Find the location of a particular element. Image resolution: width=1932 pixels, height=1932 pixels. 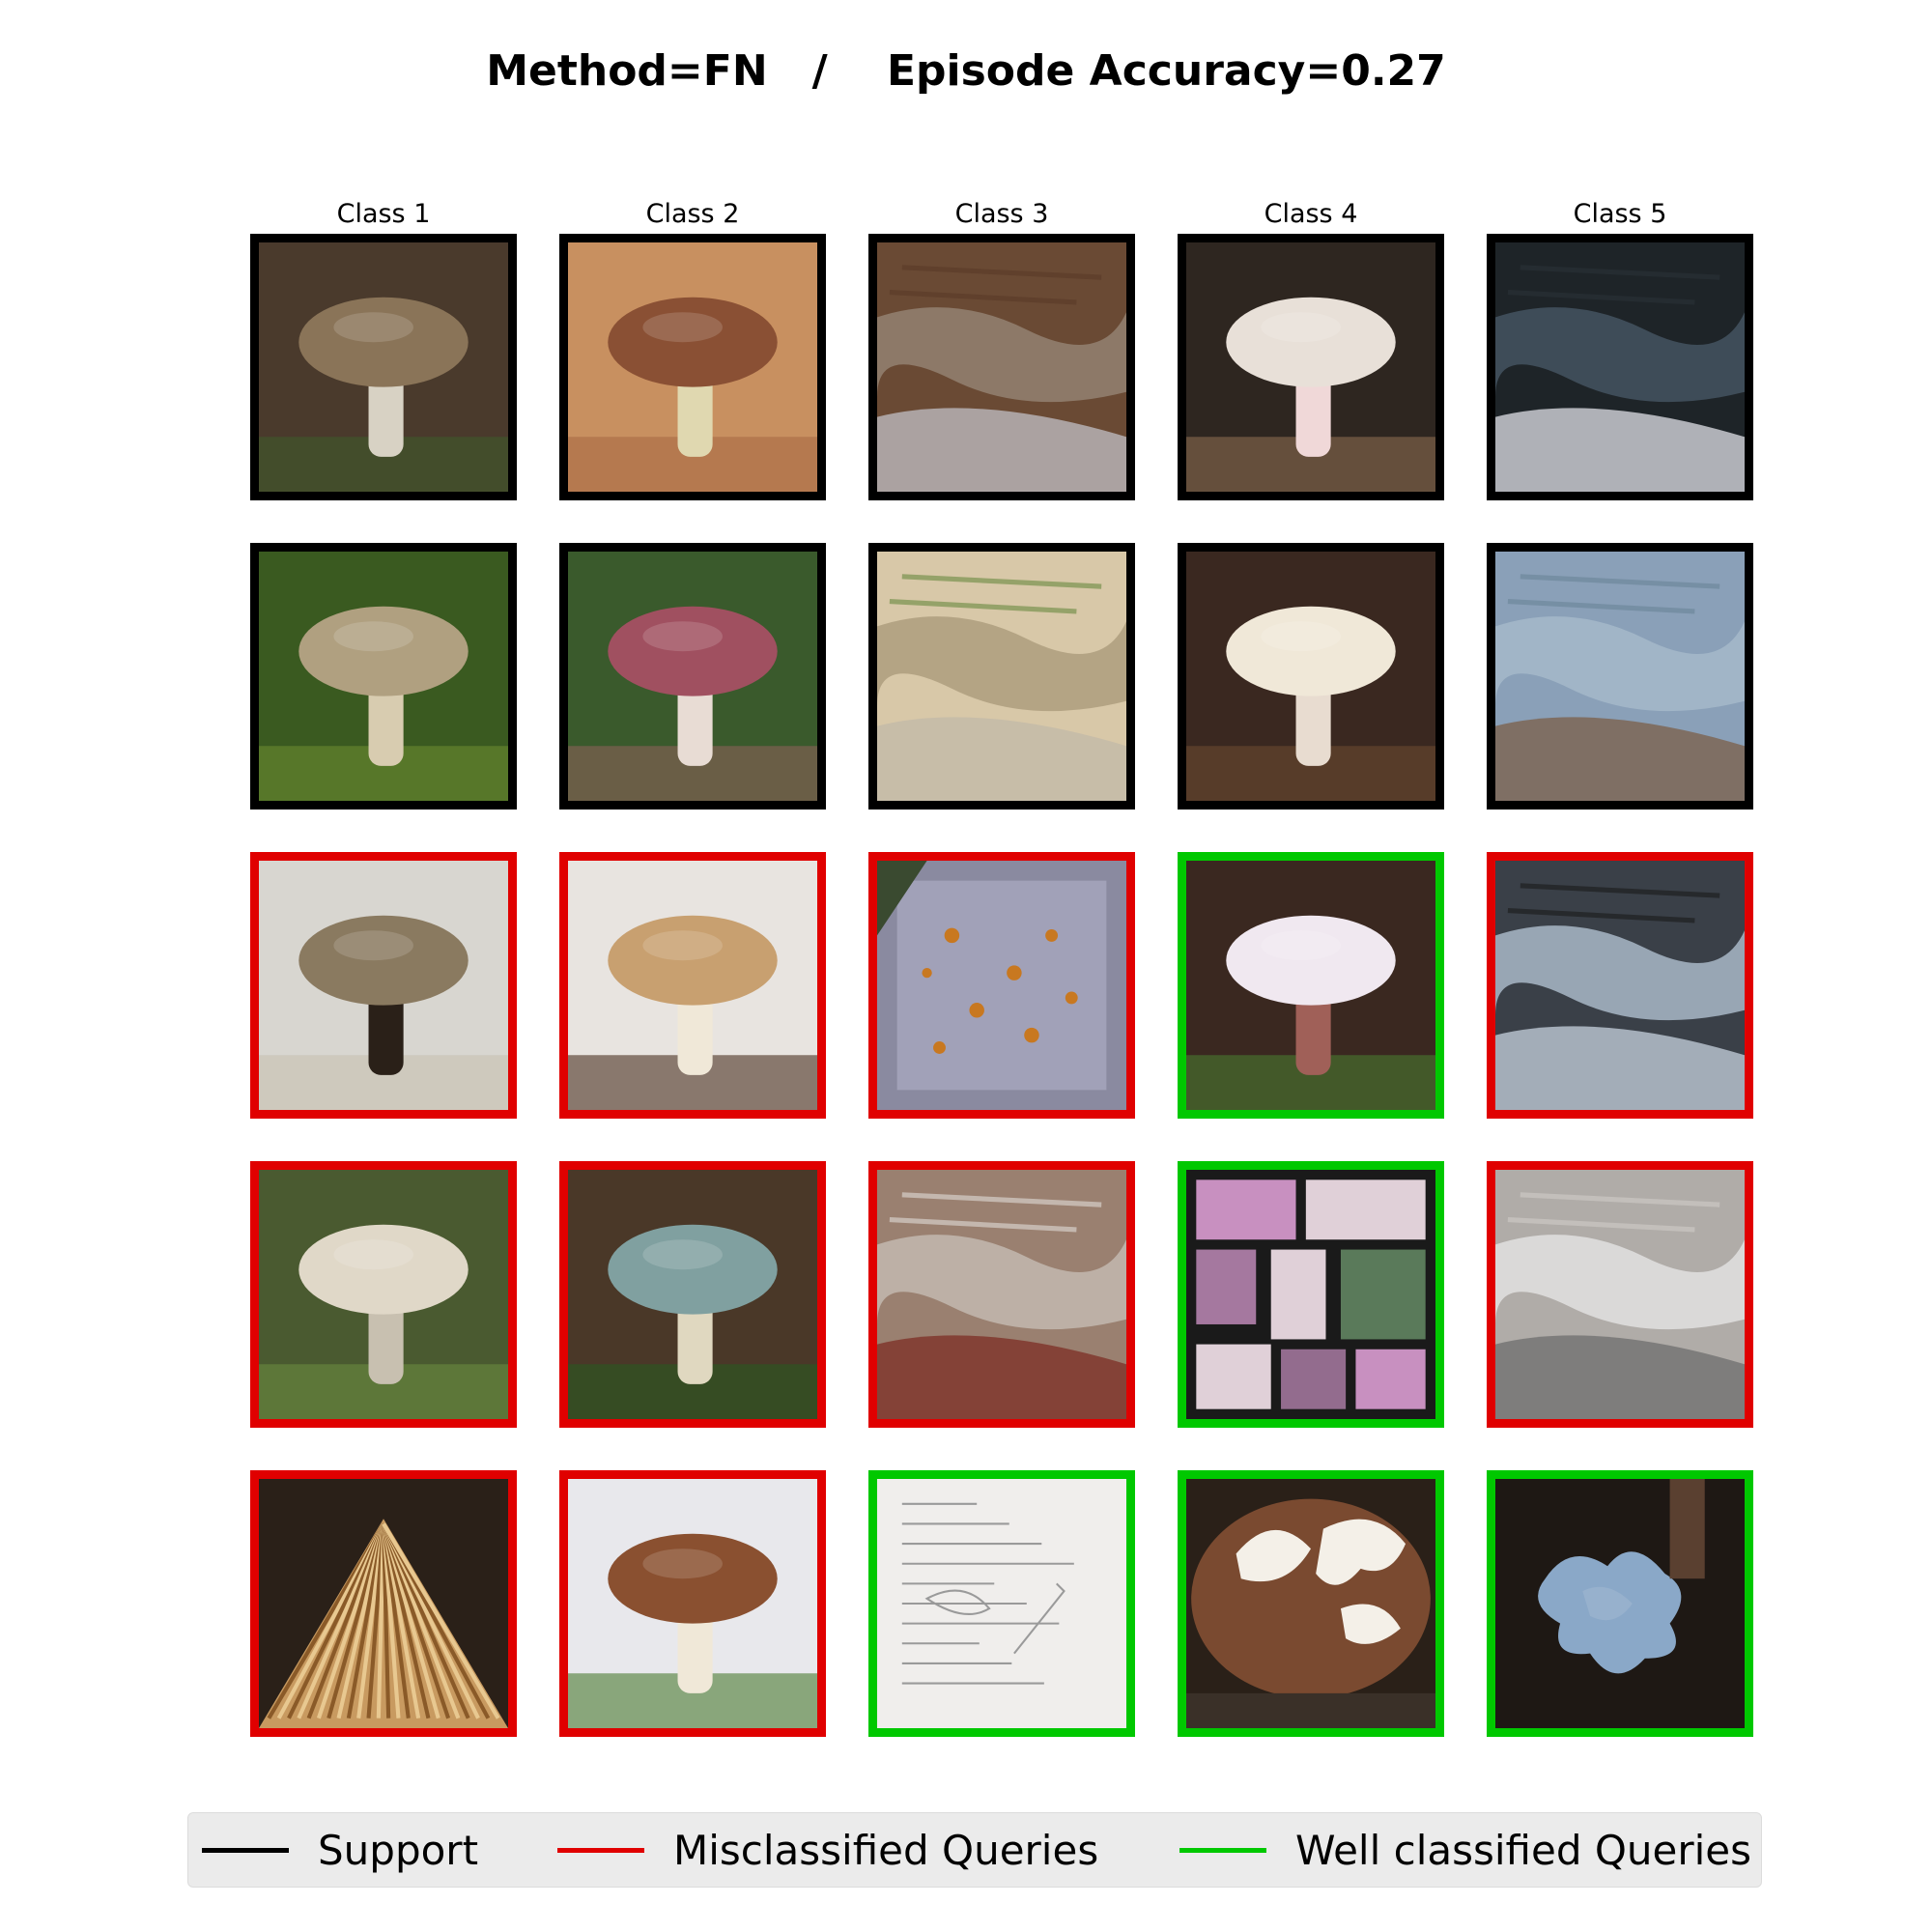

column-label-class-3: Class 3 is located at coordinates (1002, 214).